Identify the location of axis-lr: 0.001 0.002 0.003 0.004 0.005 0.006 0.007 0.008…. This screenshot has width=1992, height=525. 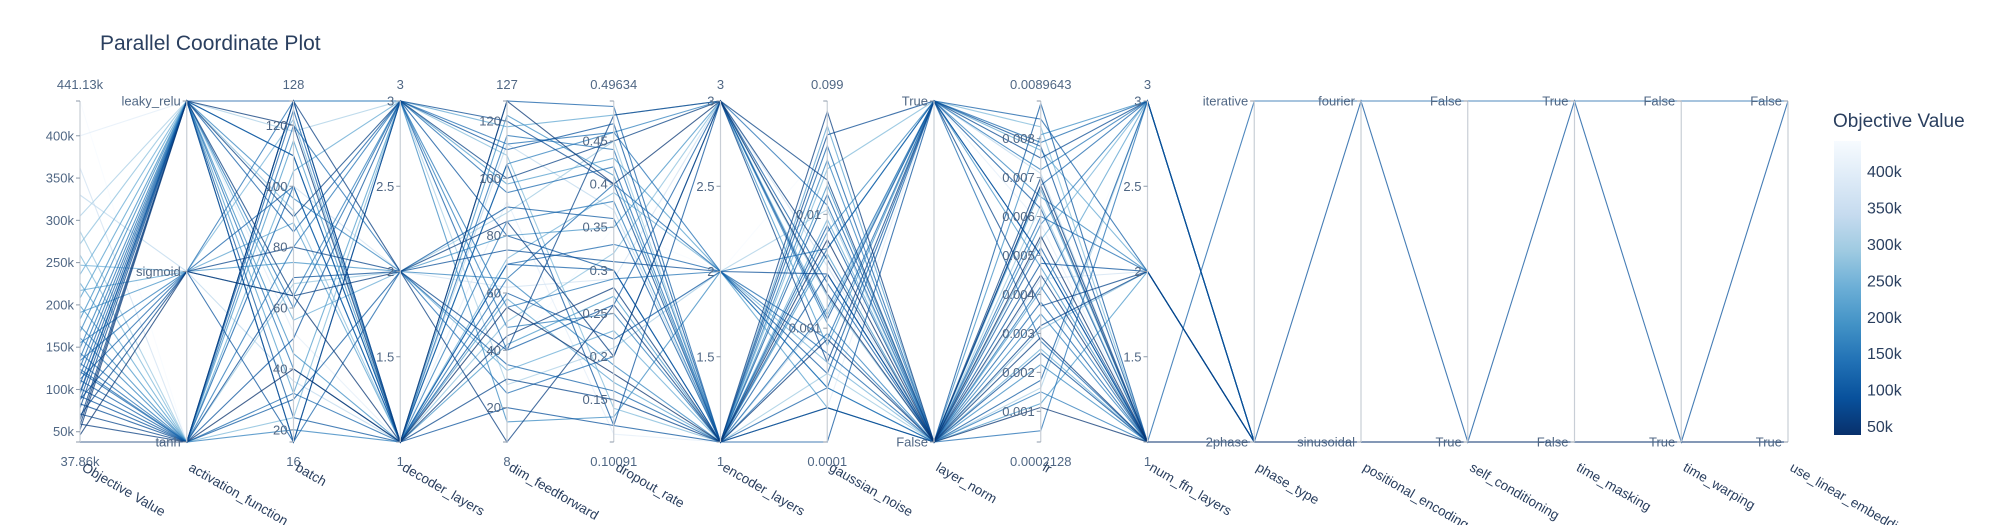
(1036, 277).